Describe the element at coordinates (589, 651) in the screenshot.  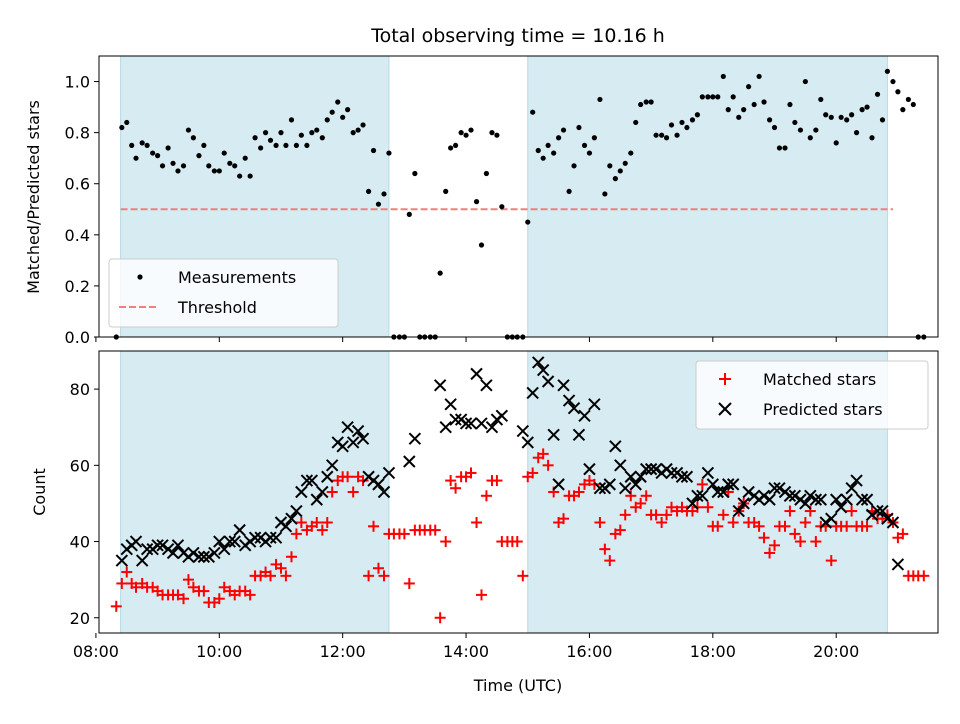
I see `x-tick-label: 16:00` at that location.